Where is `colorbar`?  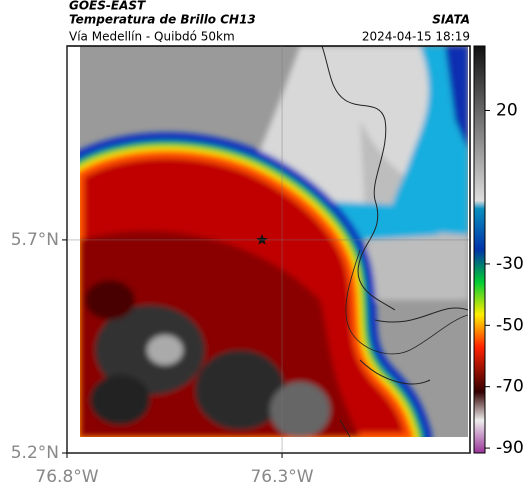 colorbar is located at coordinates (479, 249).